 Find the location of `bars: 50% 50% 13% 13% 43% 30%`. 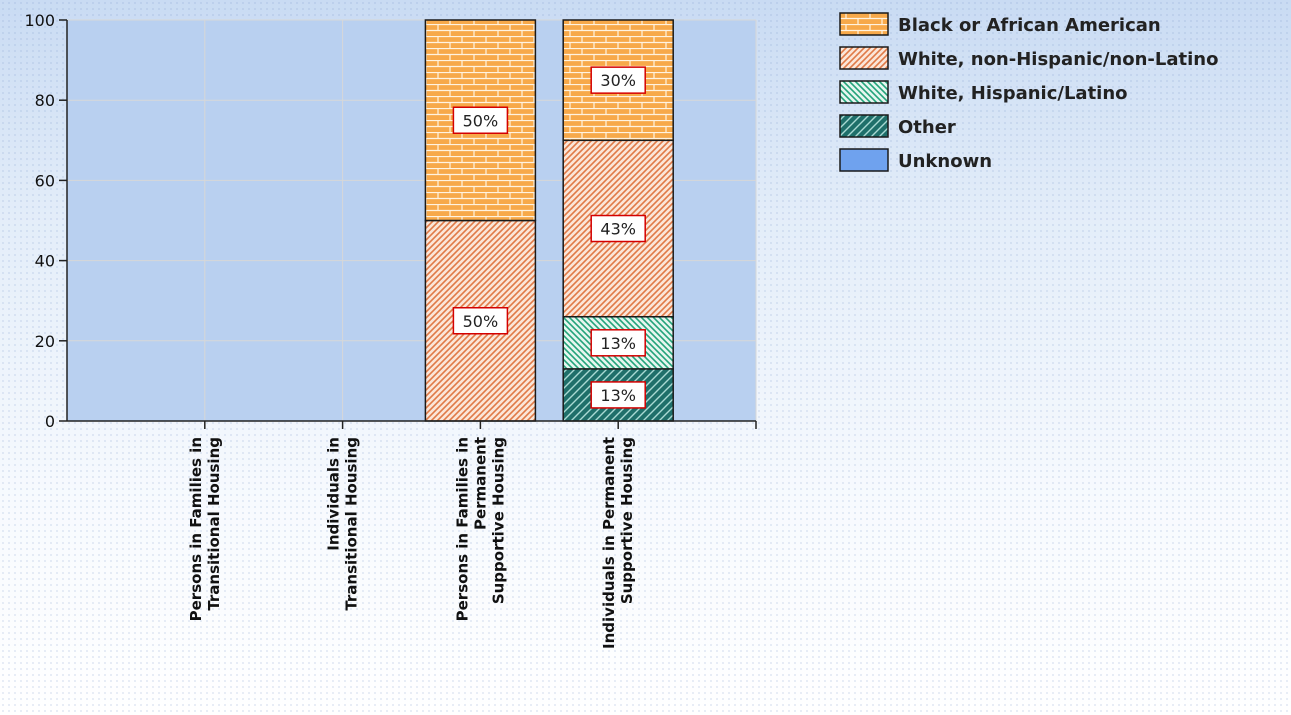

bars: 50% 50% 13% 13% 43% 30% is located at coordinates (549, 220).